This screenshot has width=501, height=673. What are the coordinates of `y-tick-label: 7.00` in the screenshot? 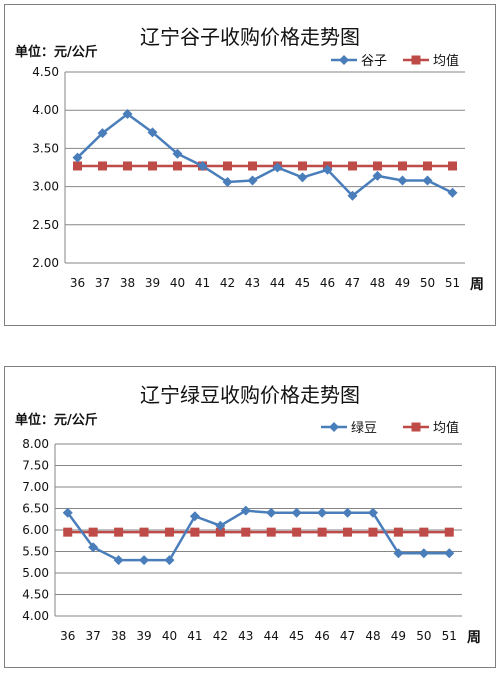 It's located at (35, 487).